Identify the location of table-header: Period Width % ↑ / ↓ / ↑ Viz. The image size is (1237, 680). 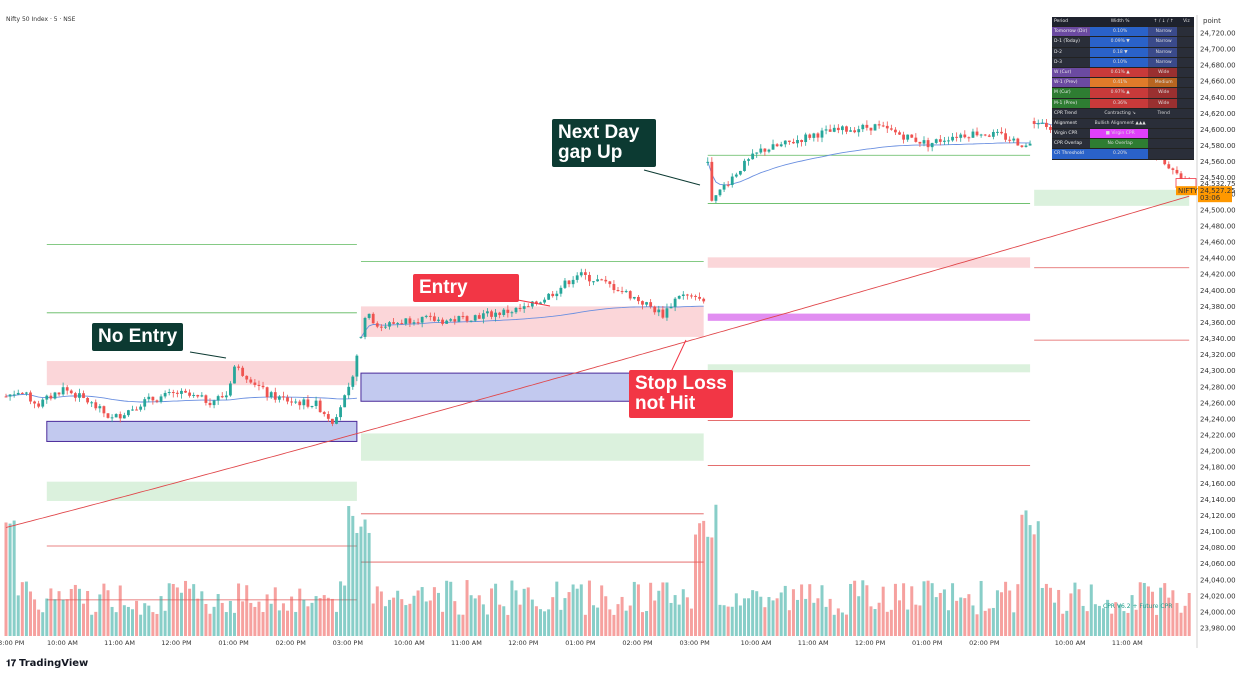
(1123, 22).